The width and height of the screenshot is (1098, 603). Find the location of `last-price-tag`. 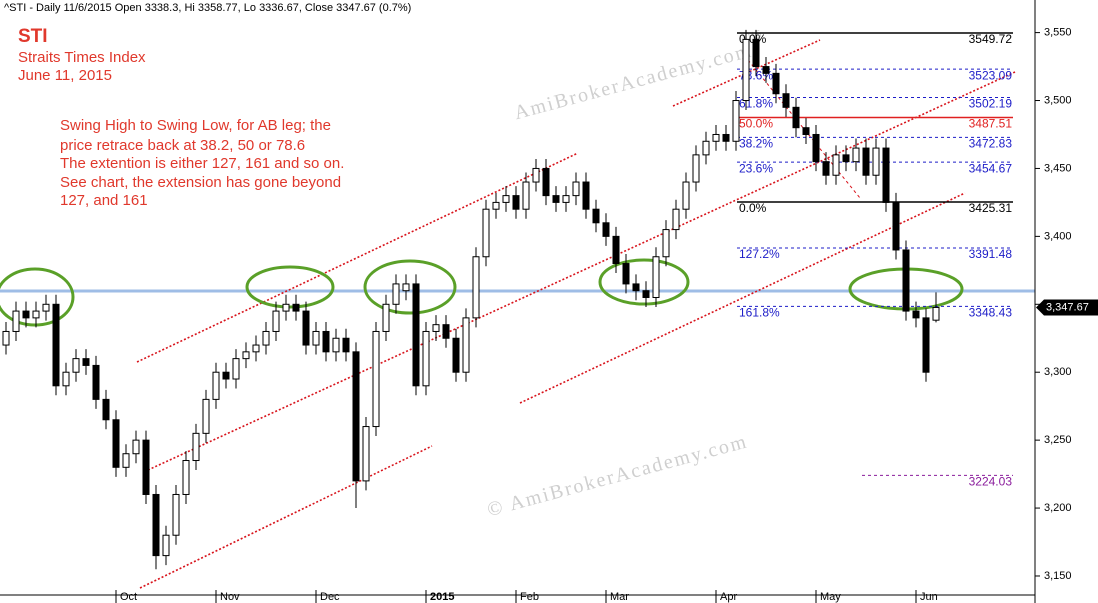

last-price-tag is located at coordinates (1067, 307).